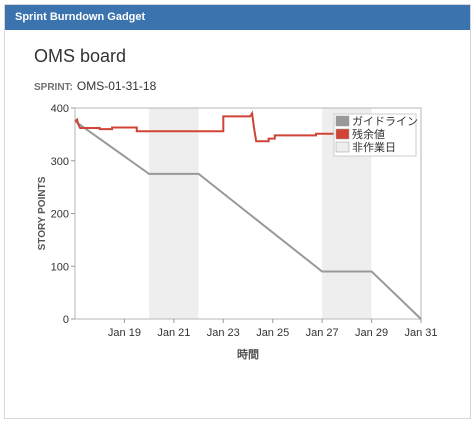 The width and height of the screenshot is (475, 426). Describe the element at coordinates (237, 17) in the screenshot. I see `gadget-header: Sprint Burndown Gadget` at that location.